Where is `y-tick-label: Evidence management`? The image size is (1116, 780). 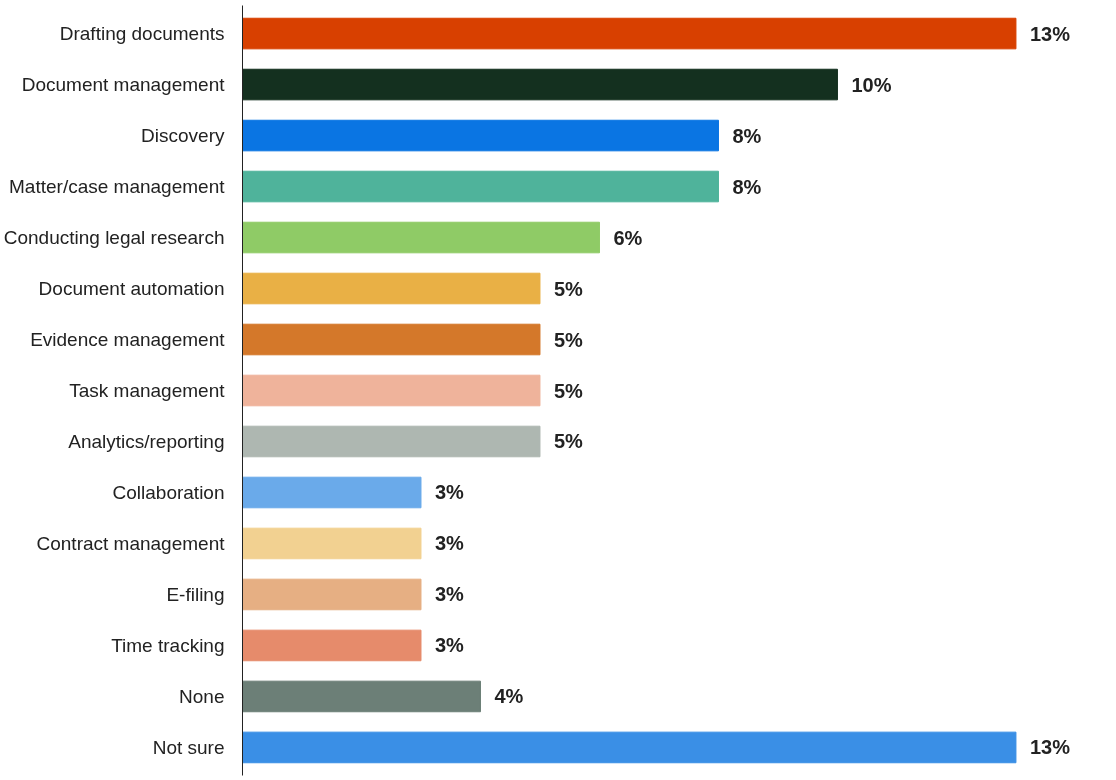 y-tick-label: Evidence management is located at coordinates (128, 340).